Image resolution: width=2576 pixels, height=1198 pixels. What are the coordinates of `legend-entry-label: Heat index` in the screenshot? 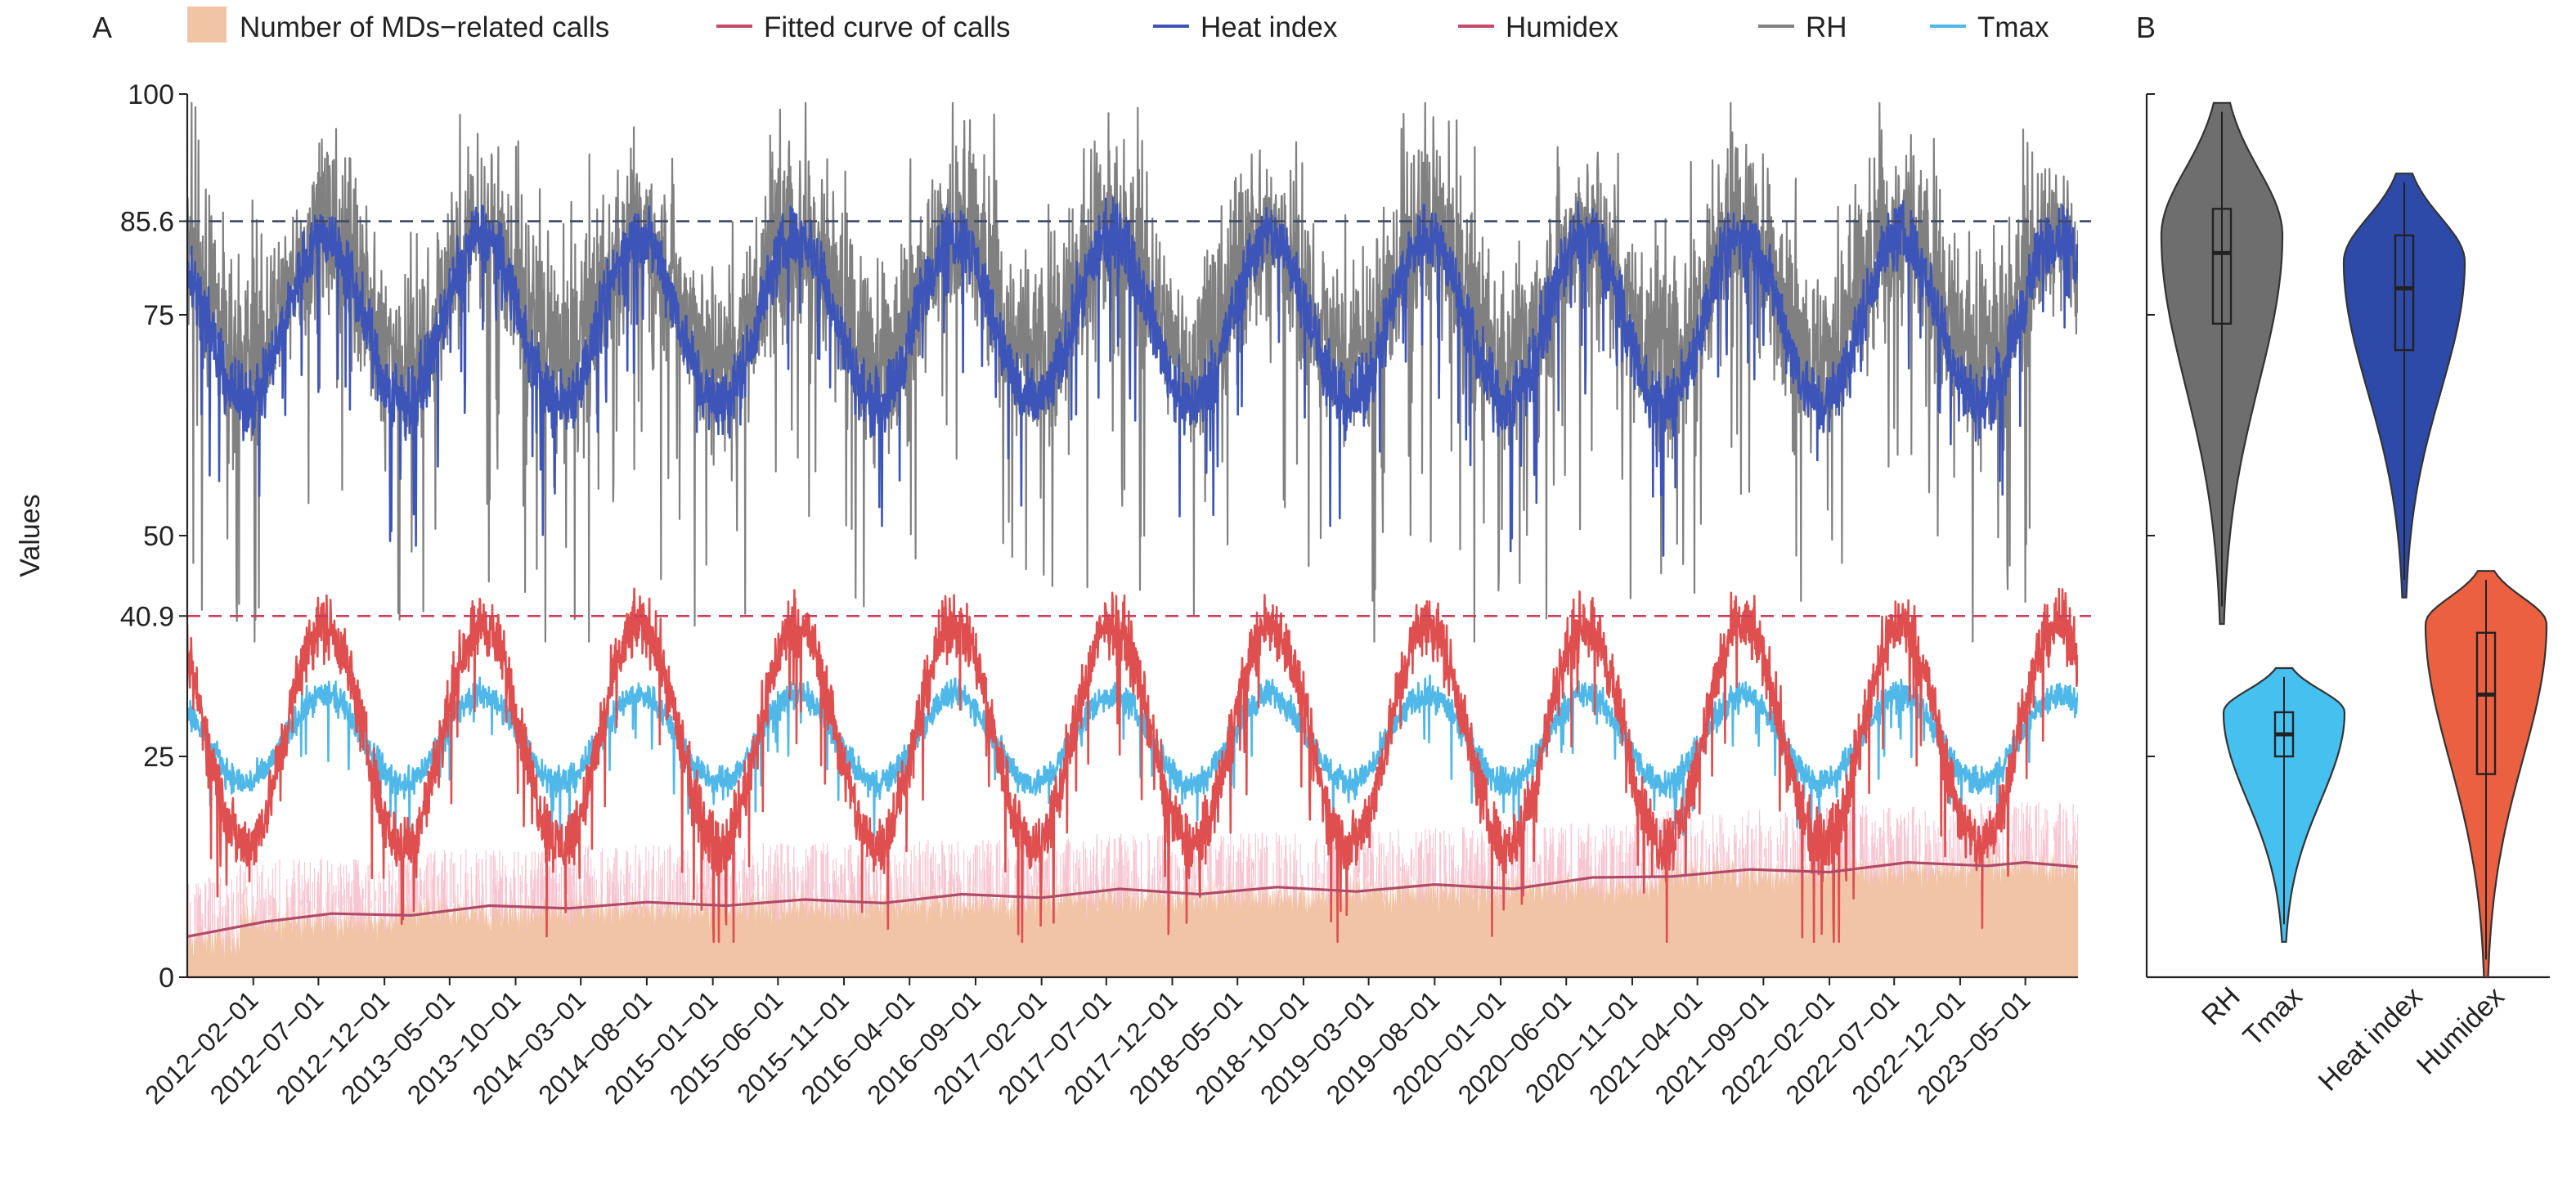 It's located at (1269, 27).